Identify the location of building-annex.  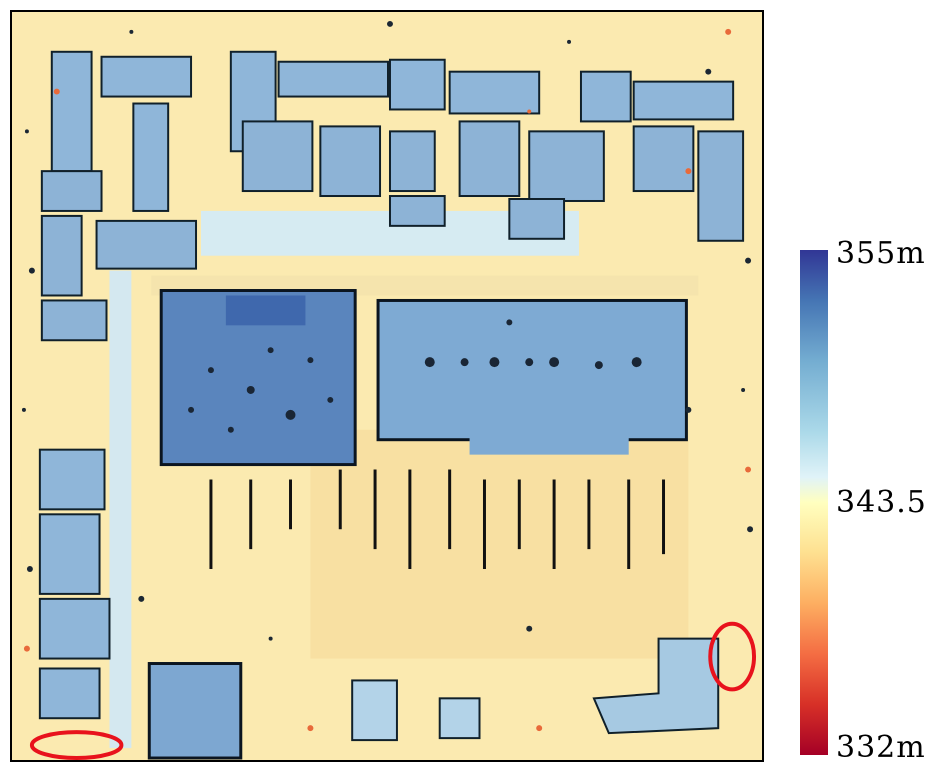
(549, 445).